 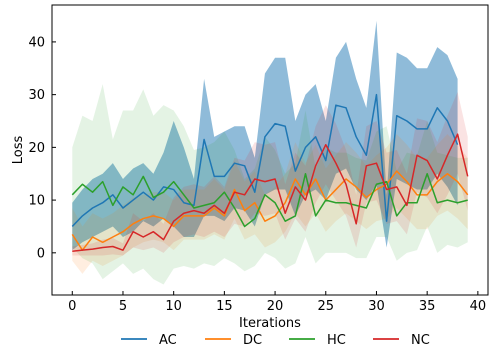 I want to click on y-tick-label: 0, so click(x=41, y=253).